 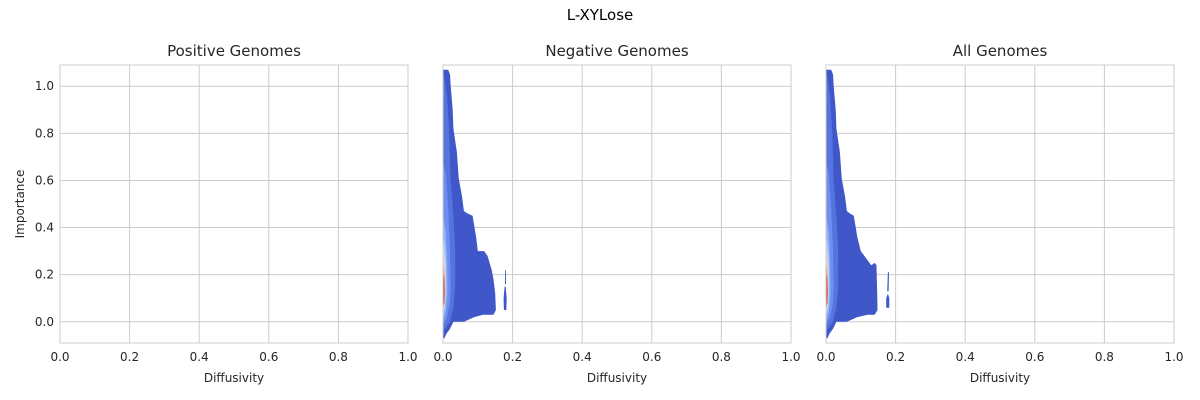 What do you see at coordinates (44, 322) in the screenshot?
I see `y-tick-label: 0.0` at bounding box center [44, 322].